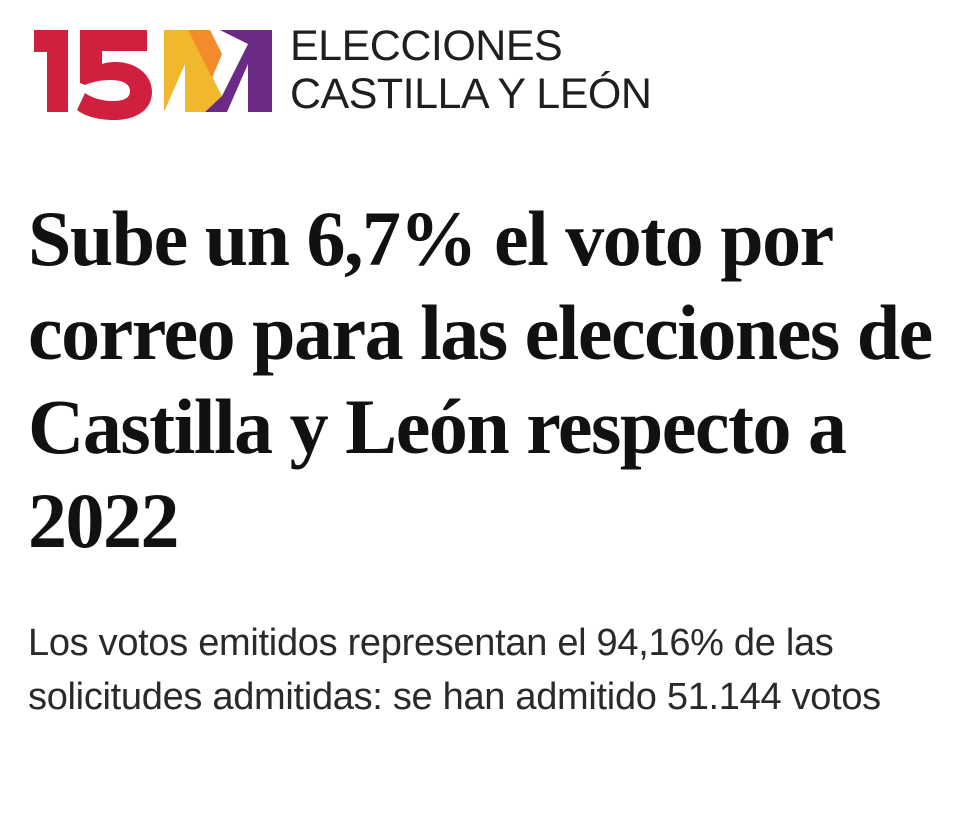 The image size is (960, 839). I want to click on election-kicker: ELECCIONES CASTILLA Y LEÓN, so click(510, 70).